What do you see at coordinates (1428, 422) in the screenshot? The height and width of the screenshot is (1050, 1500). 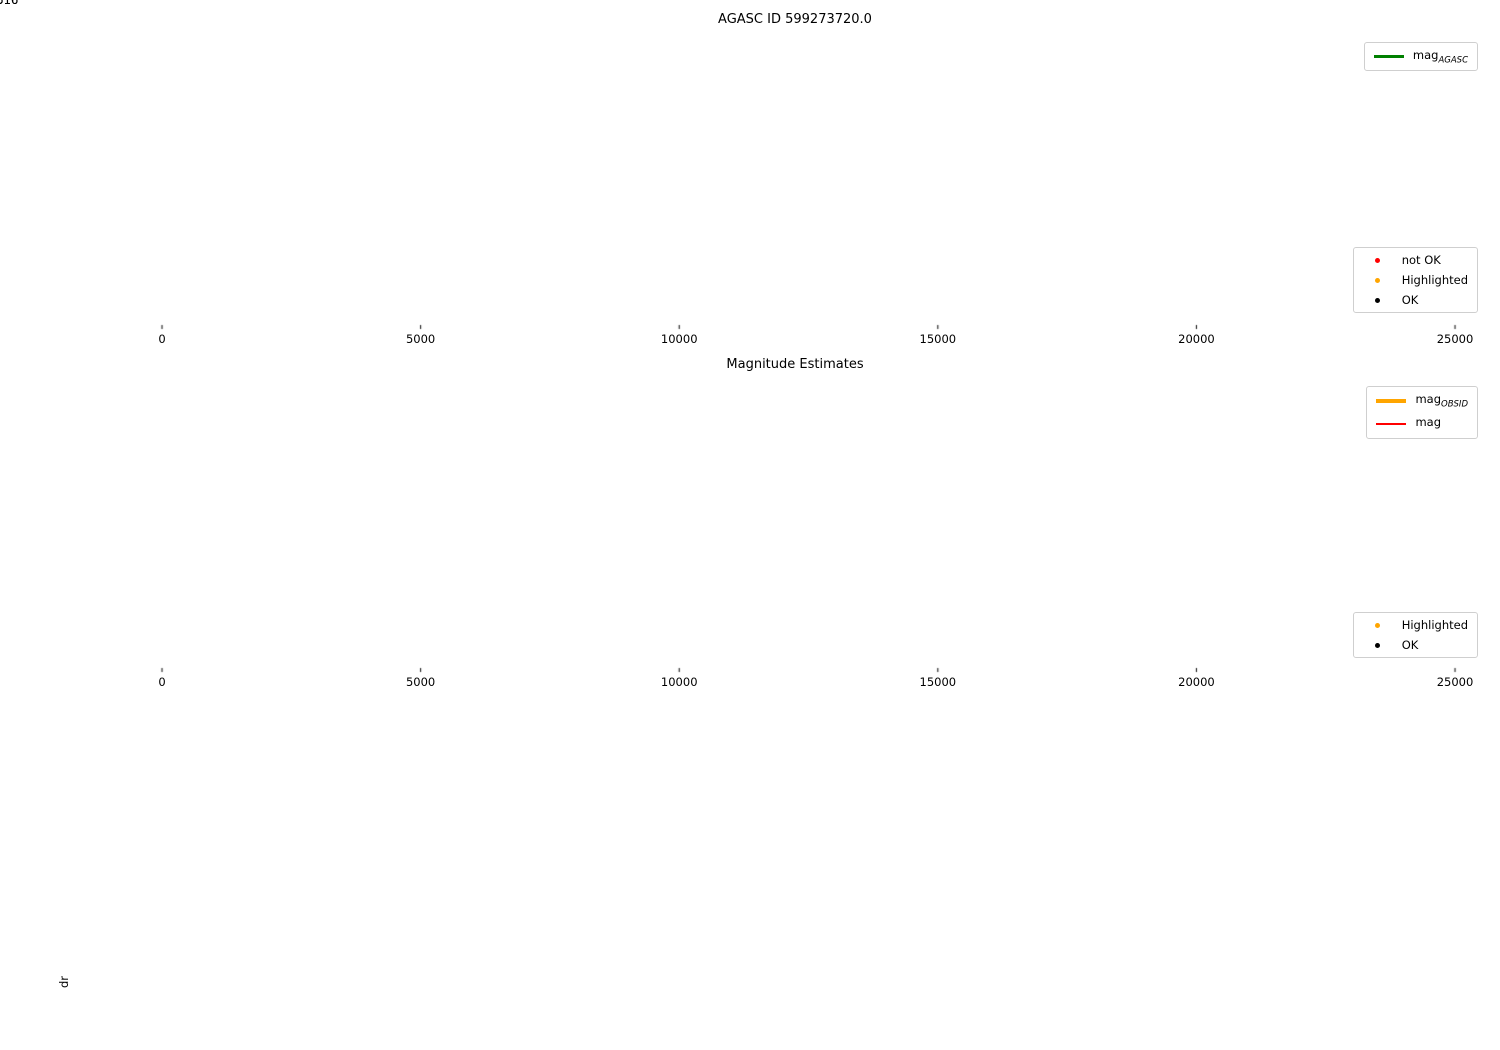 I see `legend-label: mag` at bounding box center [1428, 422].